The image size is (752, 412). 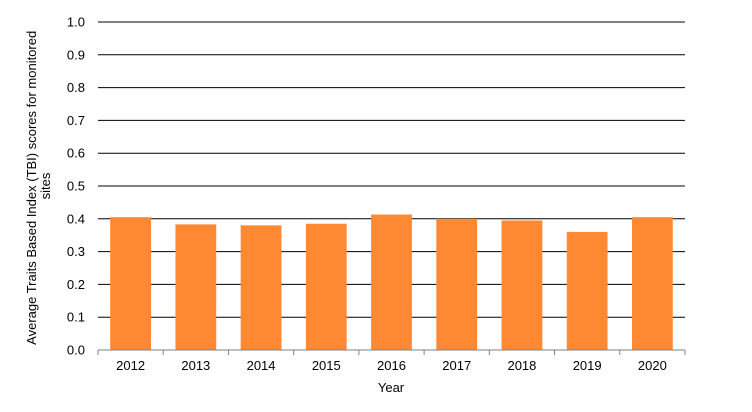 I want to click on y-tick-label: 0.5, so click(x=76, y=186).